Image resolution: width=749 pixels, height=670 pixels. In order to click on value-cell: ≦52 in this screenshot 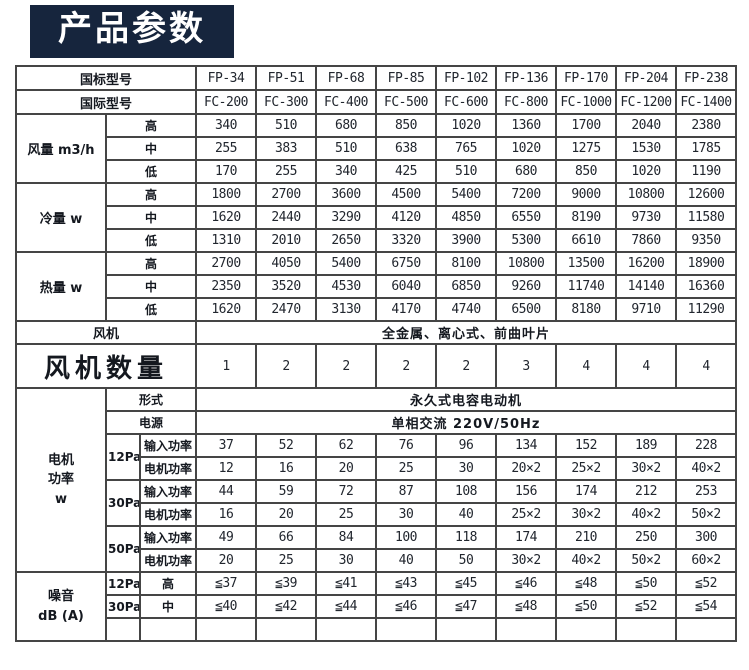, I will do `click(646, 606)`.